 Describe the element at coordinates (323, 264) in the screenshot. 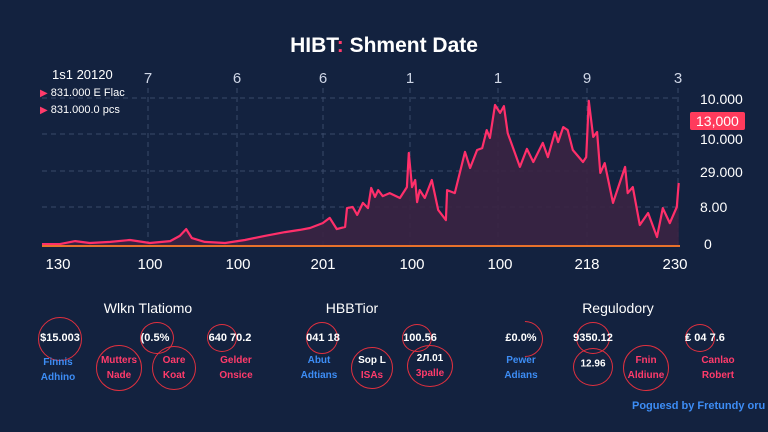

I see `x-tick: 201` at that location.